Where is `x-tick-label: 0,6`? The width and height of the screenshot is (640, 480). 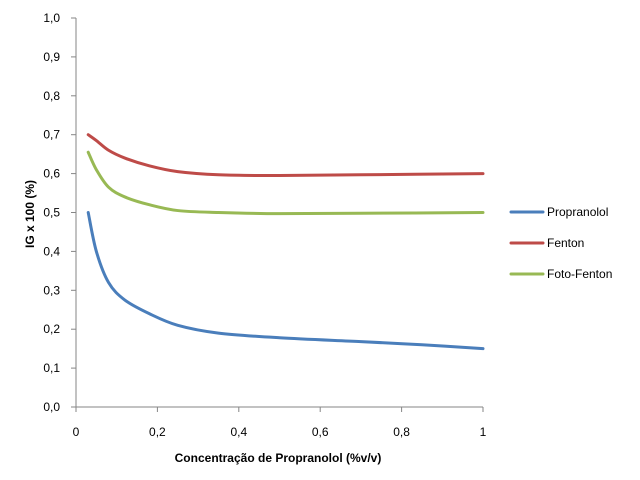
x-tick-label: 0,6 is located at coordinates (320, 432).